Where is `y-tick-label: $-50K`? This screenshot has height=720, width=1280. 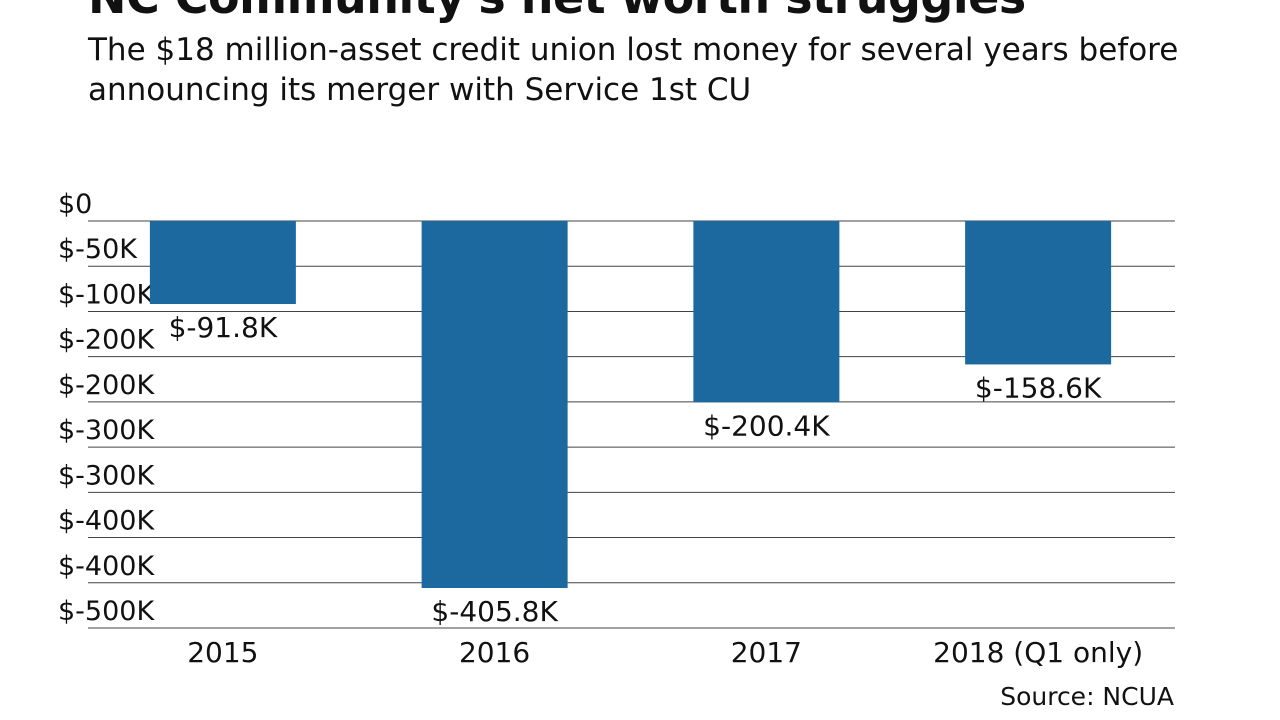
y-tick-label: $-50K is located at coordinates (98, 249).